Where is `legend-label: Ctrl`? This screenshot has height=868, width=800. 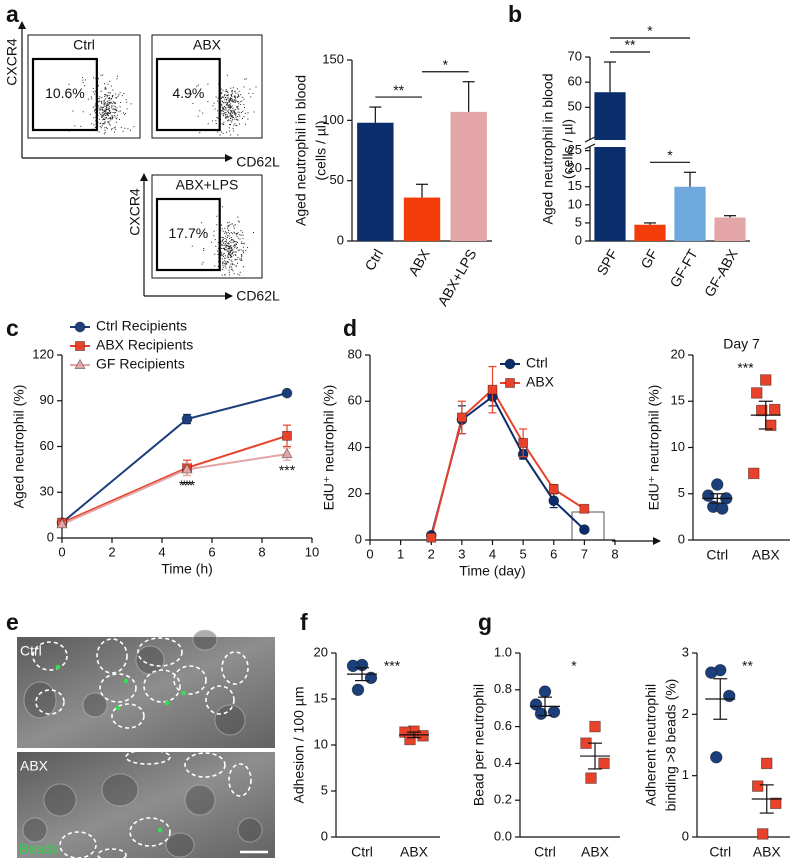
legend-label: Ctrl is located at coordinates (537, 363).